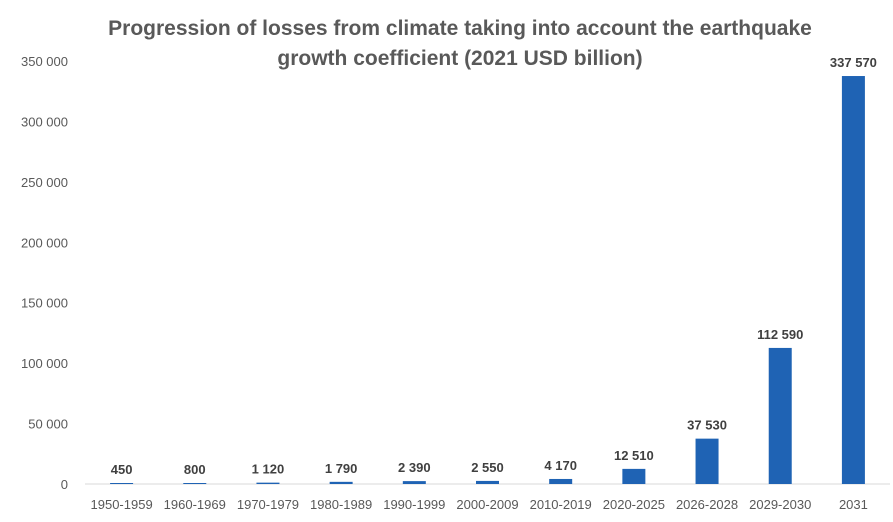 This screenshot has width=893, height=522. What do you see at coordinates (44, 242) in the screenshot?
I see `y-tick-label: 200 000` at bounding box center [44, 242].